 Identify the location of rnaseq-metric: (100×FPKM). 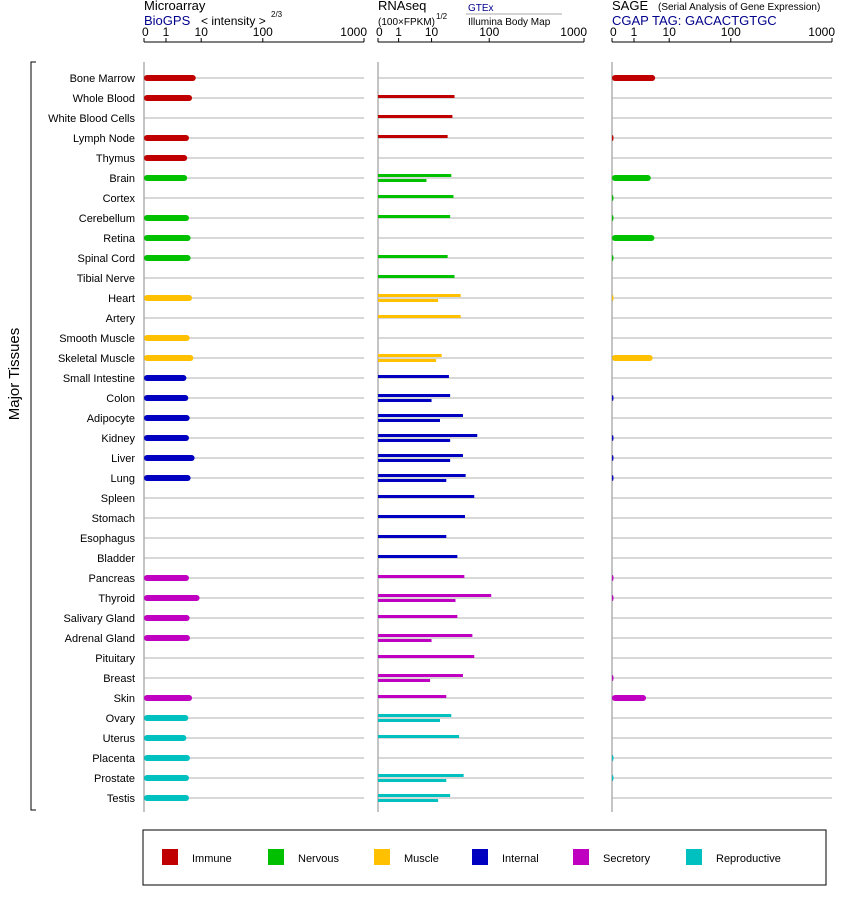
(406, 22).